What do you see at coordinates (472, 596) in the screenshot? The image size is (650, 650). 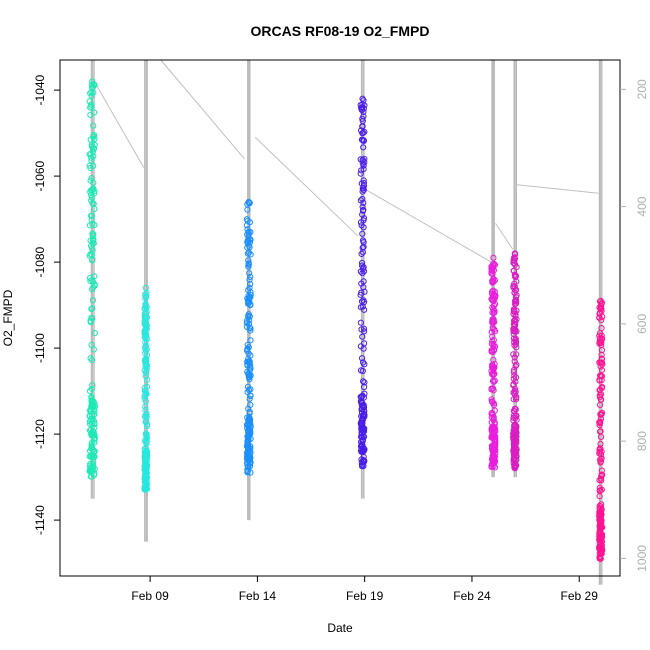 I see `x-tick-label: Feb 24` at bounding box center [472, 596].